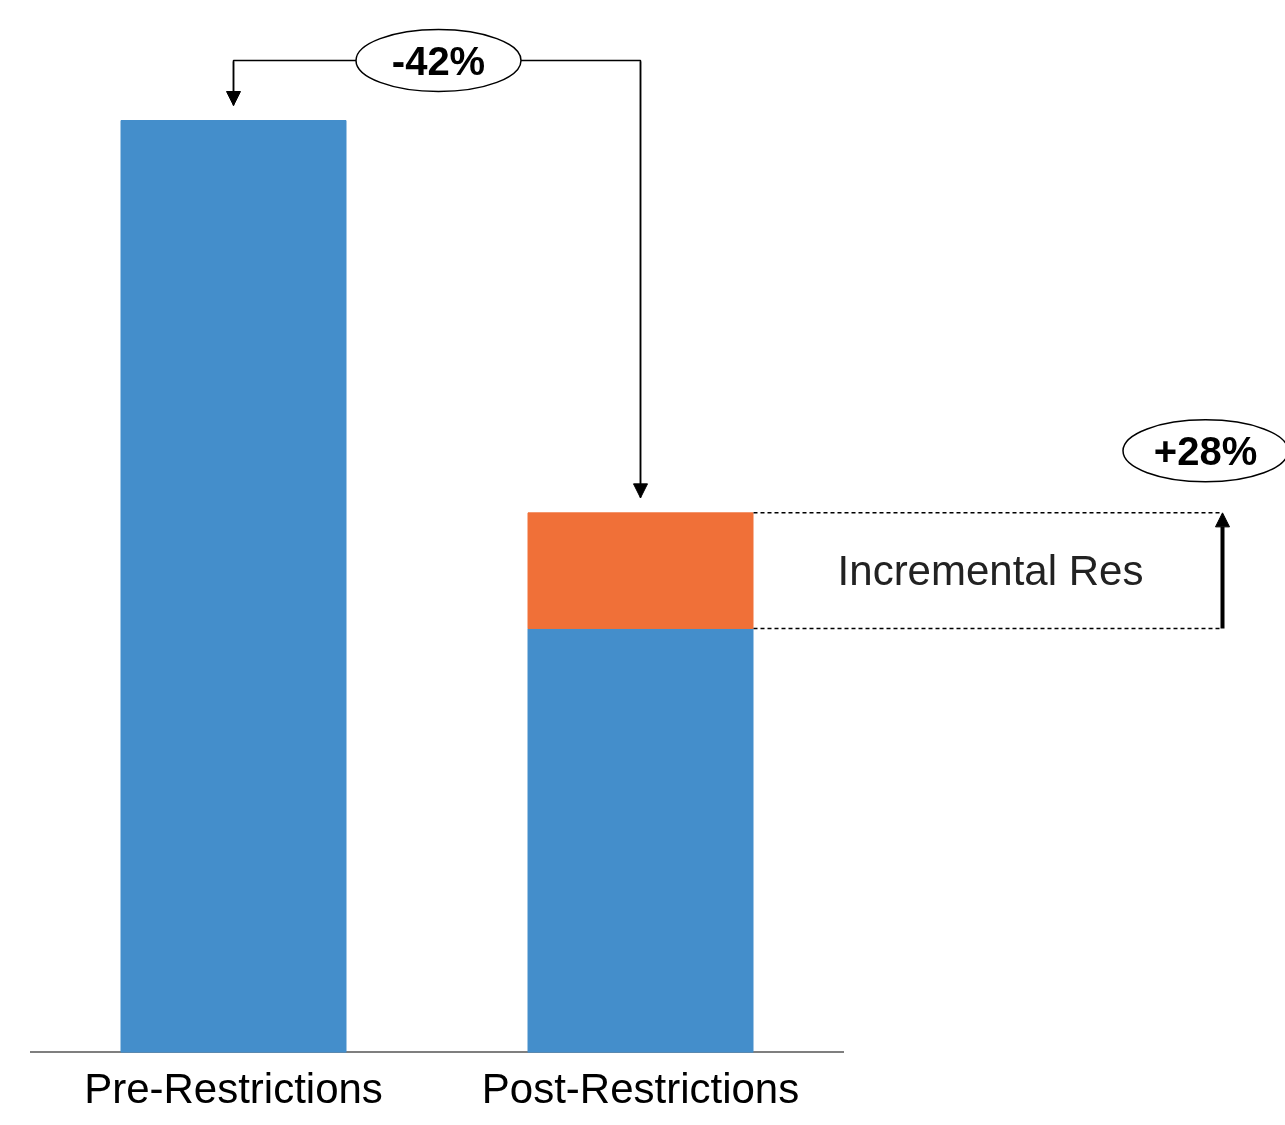 The image size is (1285, 1125). What do you see at coordinates (1205, 450) in the screenshot?
I see `text: +28%` at bounding box center [1205, 450].